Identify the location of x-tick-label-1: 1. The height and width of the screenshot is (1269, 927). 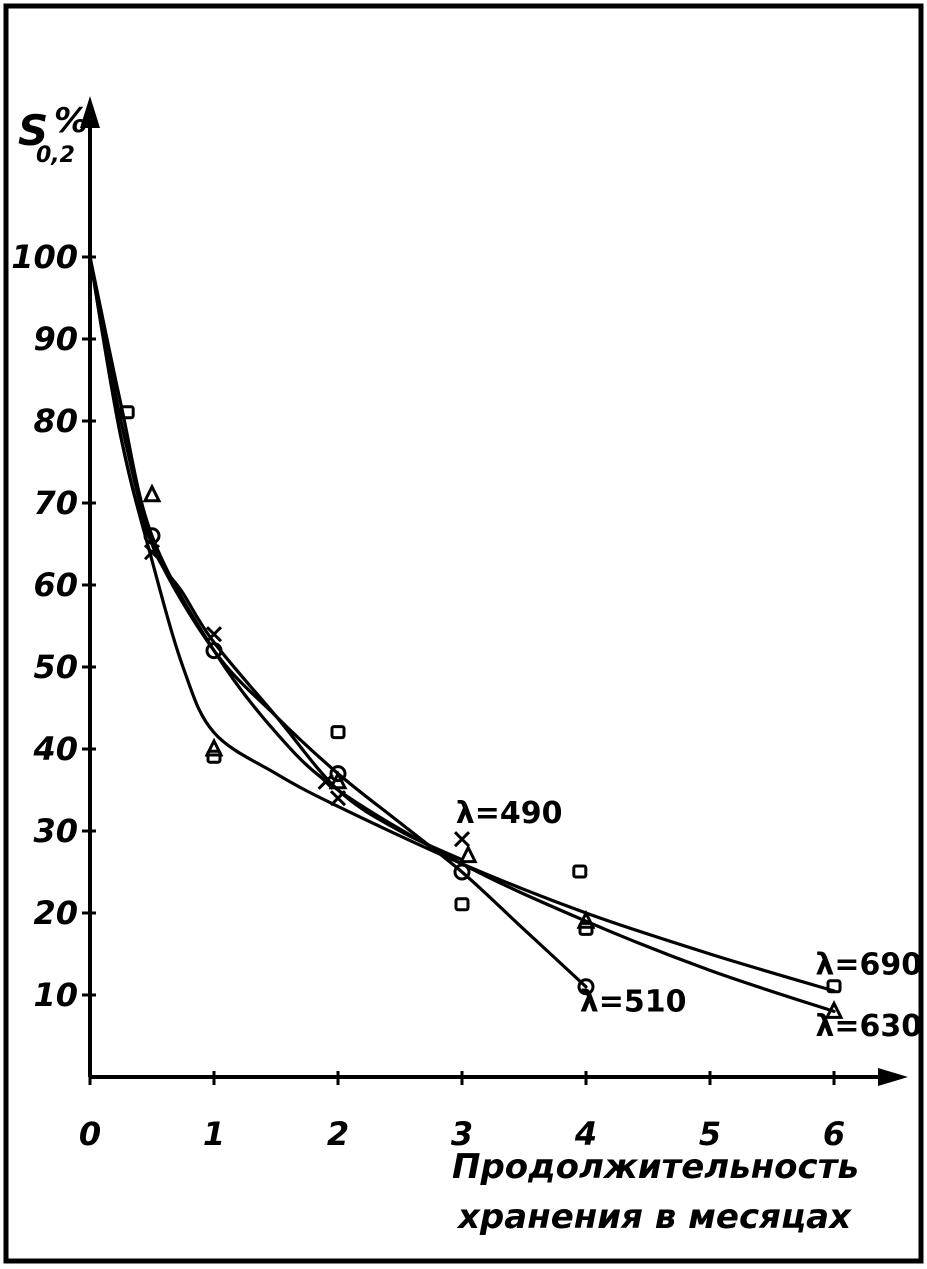
(214, 1134).